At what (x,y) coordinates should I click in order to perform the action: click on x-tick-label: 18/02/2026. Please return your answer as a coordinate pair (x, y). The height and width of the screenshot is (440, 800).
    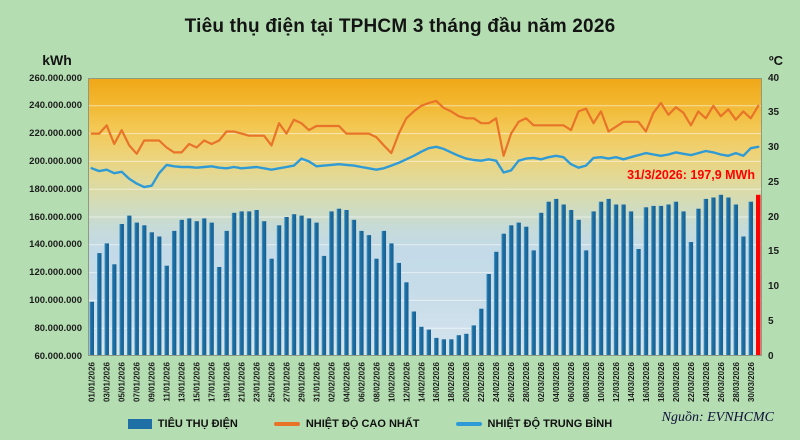
    Looking at the image, I should click on (451, 381).